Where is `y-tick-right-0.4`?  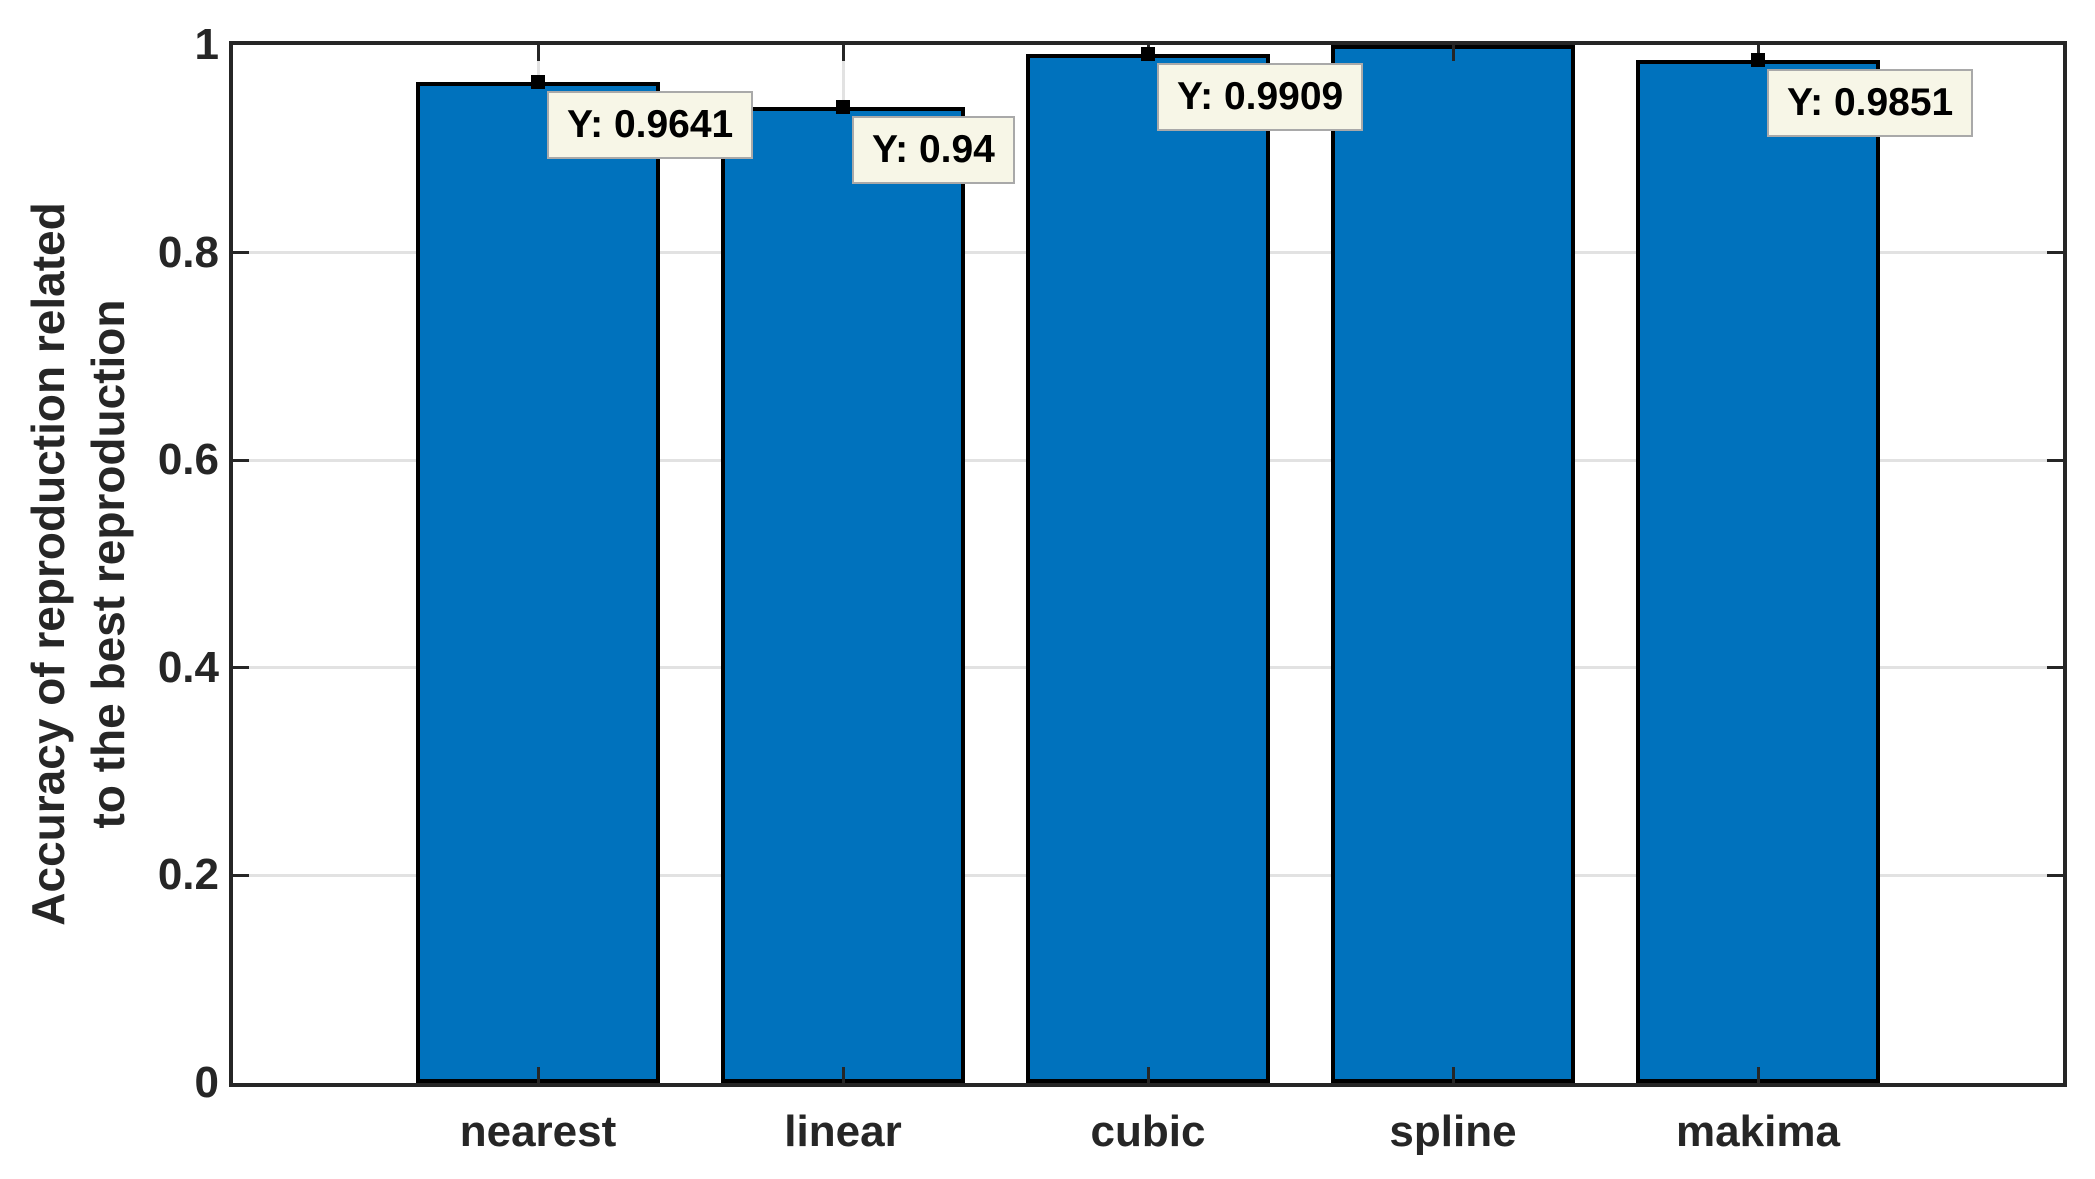
y-tick-right-0.4 is located at coordinates (2055, 668).